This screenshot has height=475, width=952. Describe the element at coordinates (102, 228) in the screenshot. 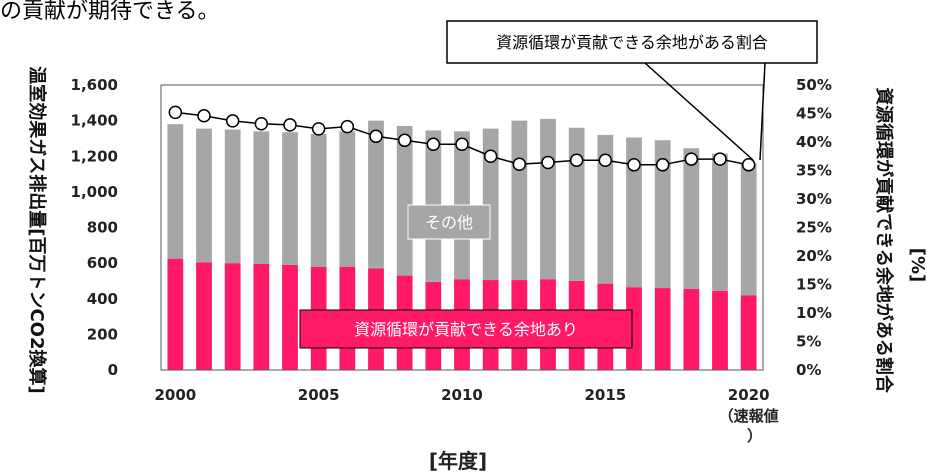

I see `y-tick-left-4: 800` at that location.